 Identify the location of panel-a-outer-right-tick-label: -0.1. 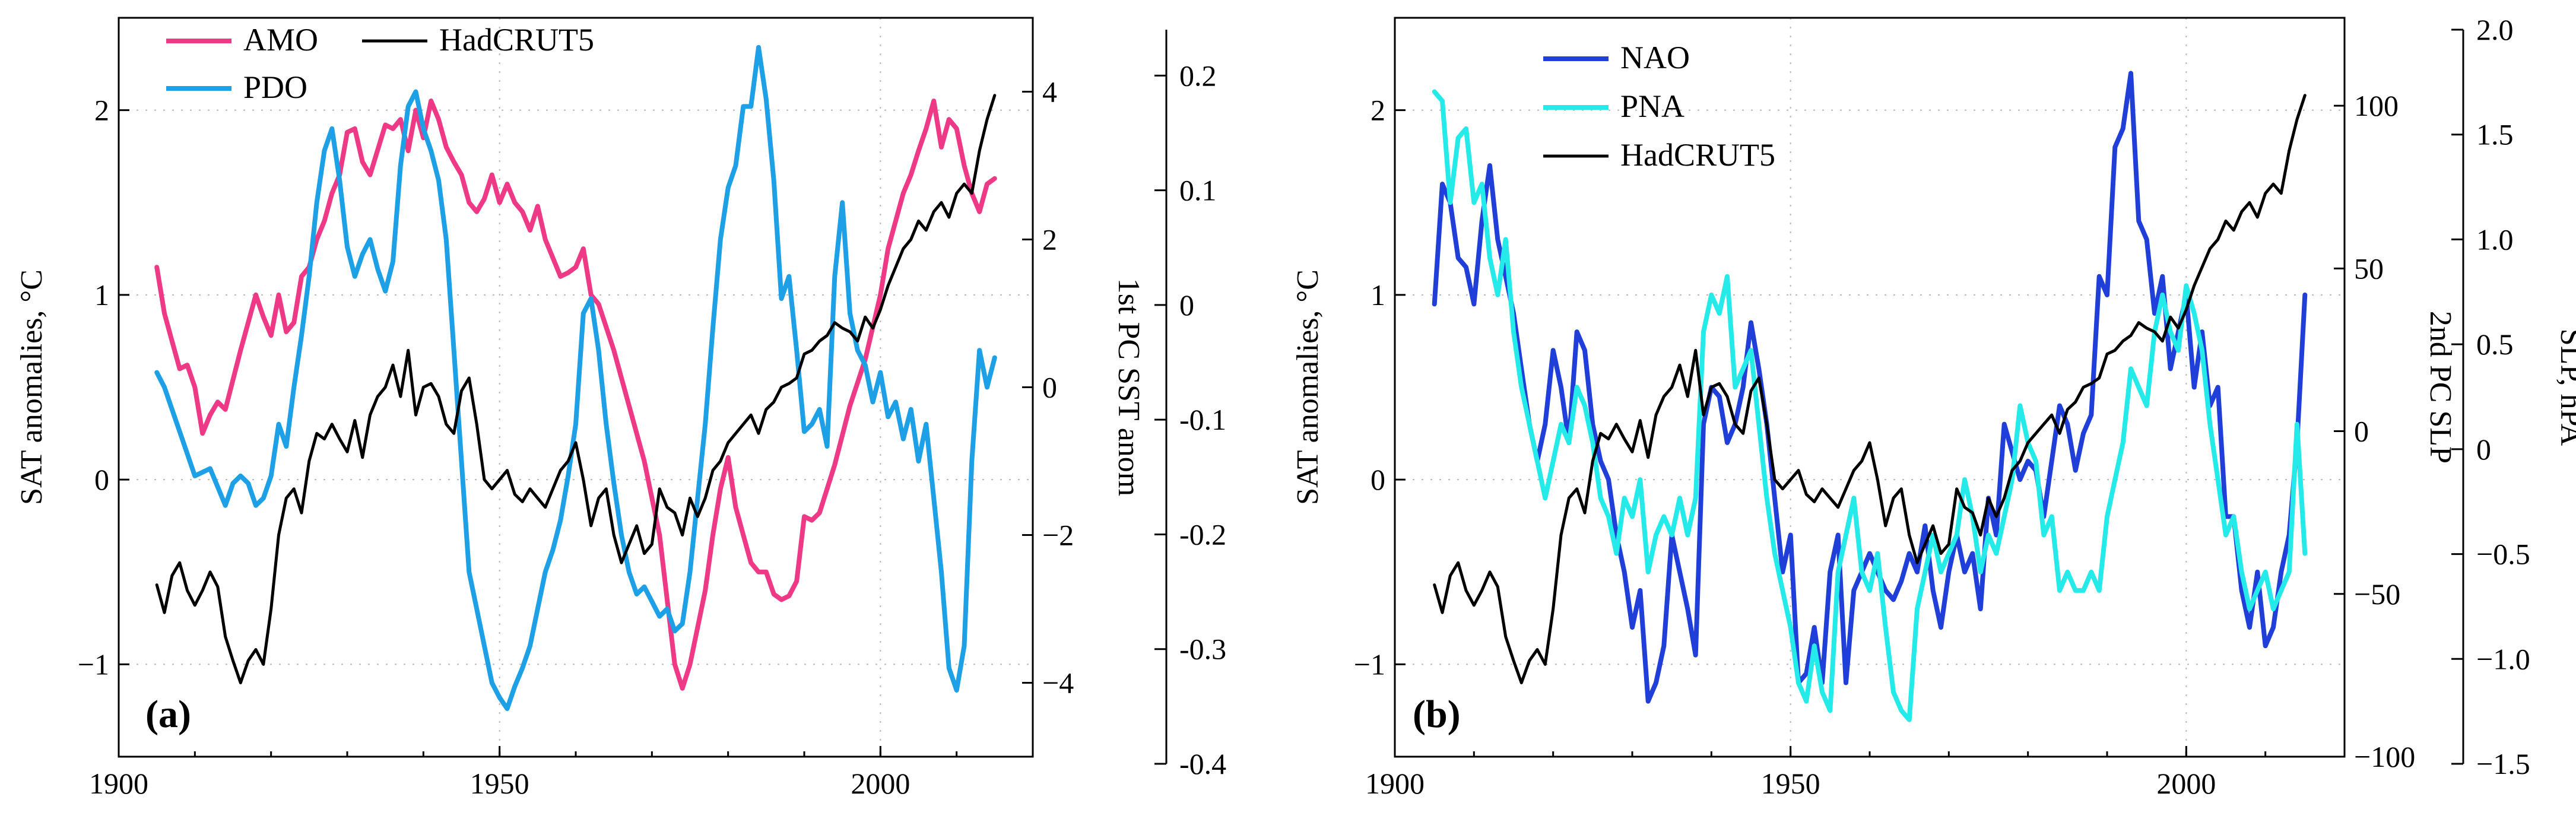
(1202, 419).